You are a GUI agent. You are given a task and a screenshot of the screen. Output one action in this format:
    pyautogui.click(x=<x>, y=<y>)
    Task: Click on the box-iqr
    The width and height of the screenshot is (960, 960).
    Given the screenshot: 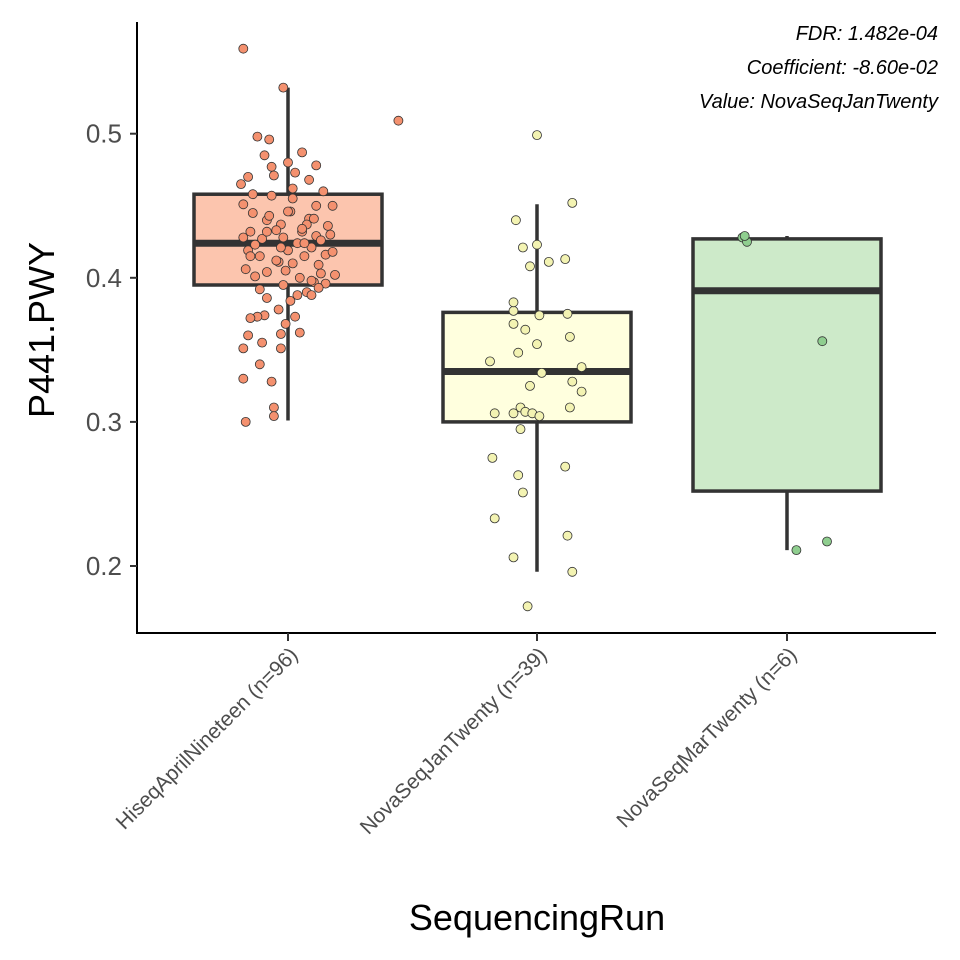 What is the action you would take?
    pyautogui.click(x=537, y=367)
    